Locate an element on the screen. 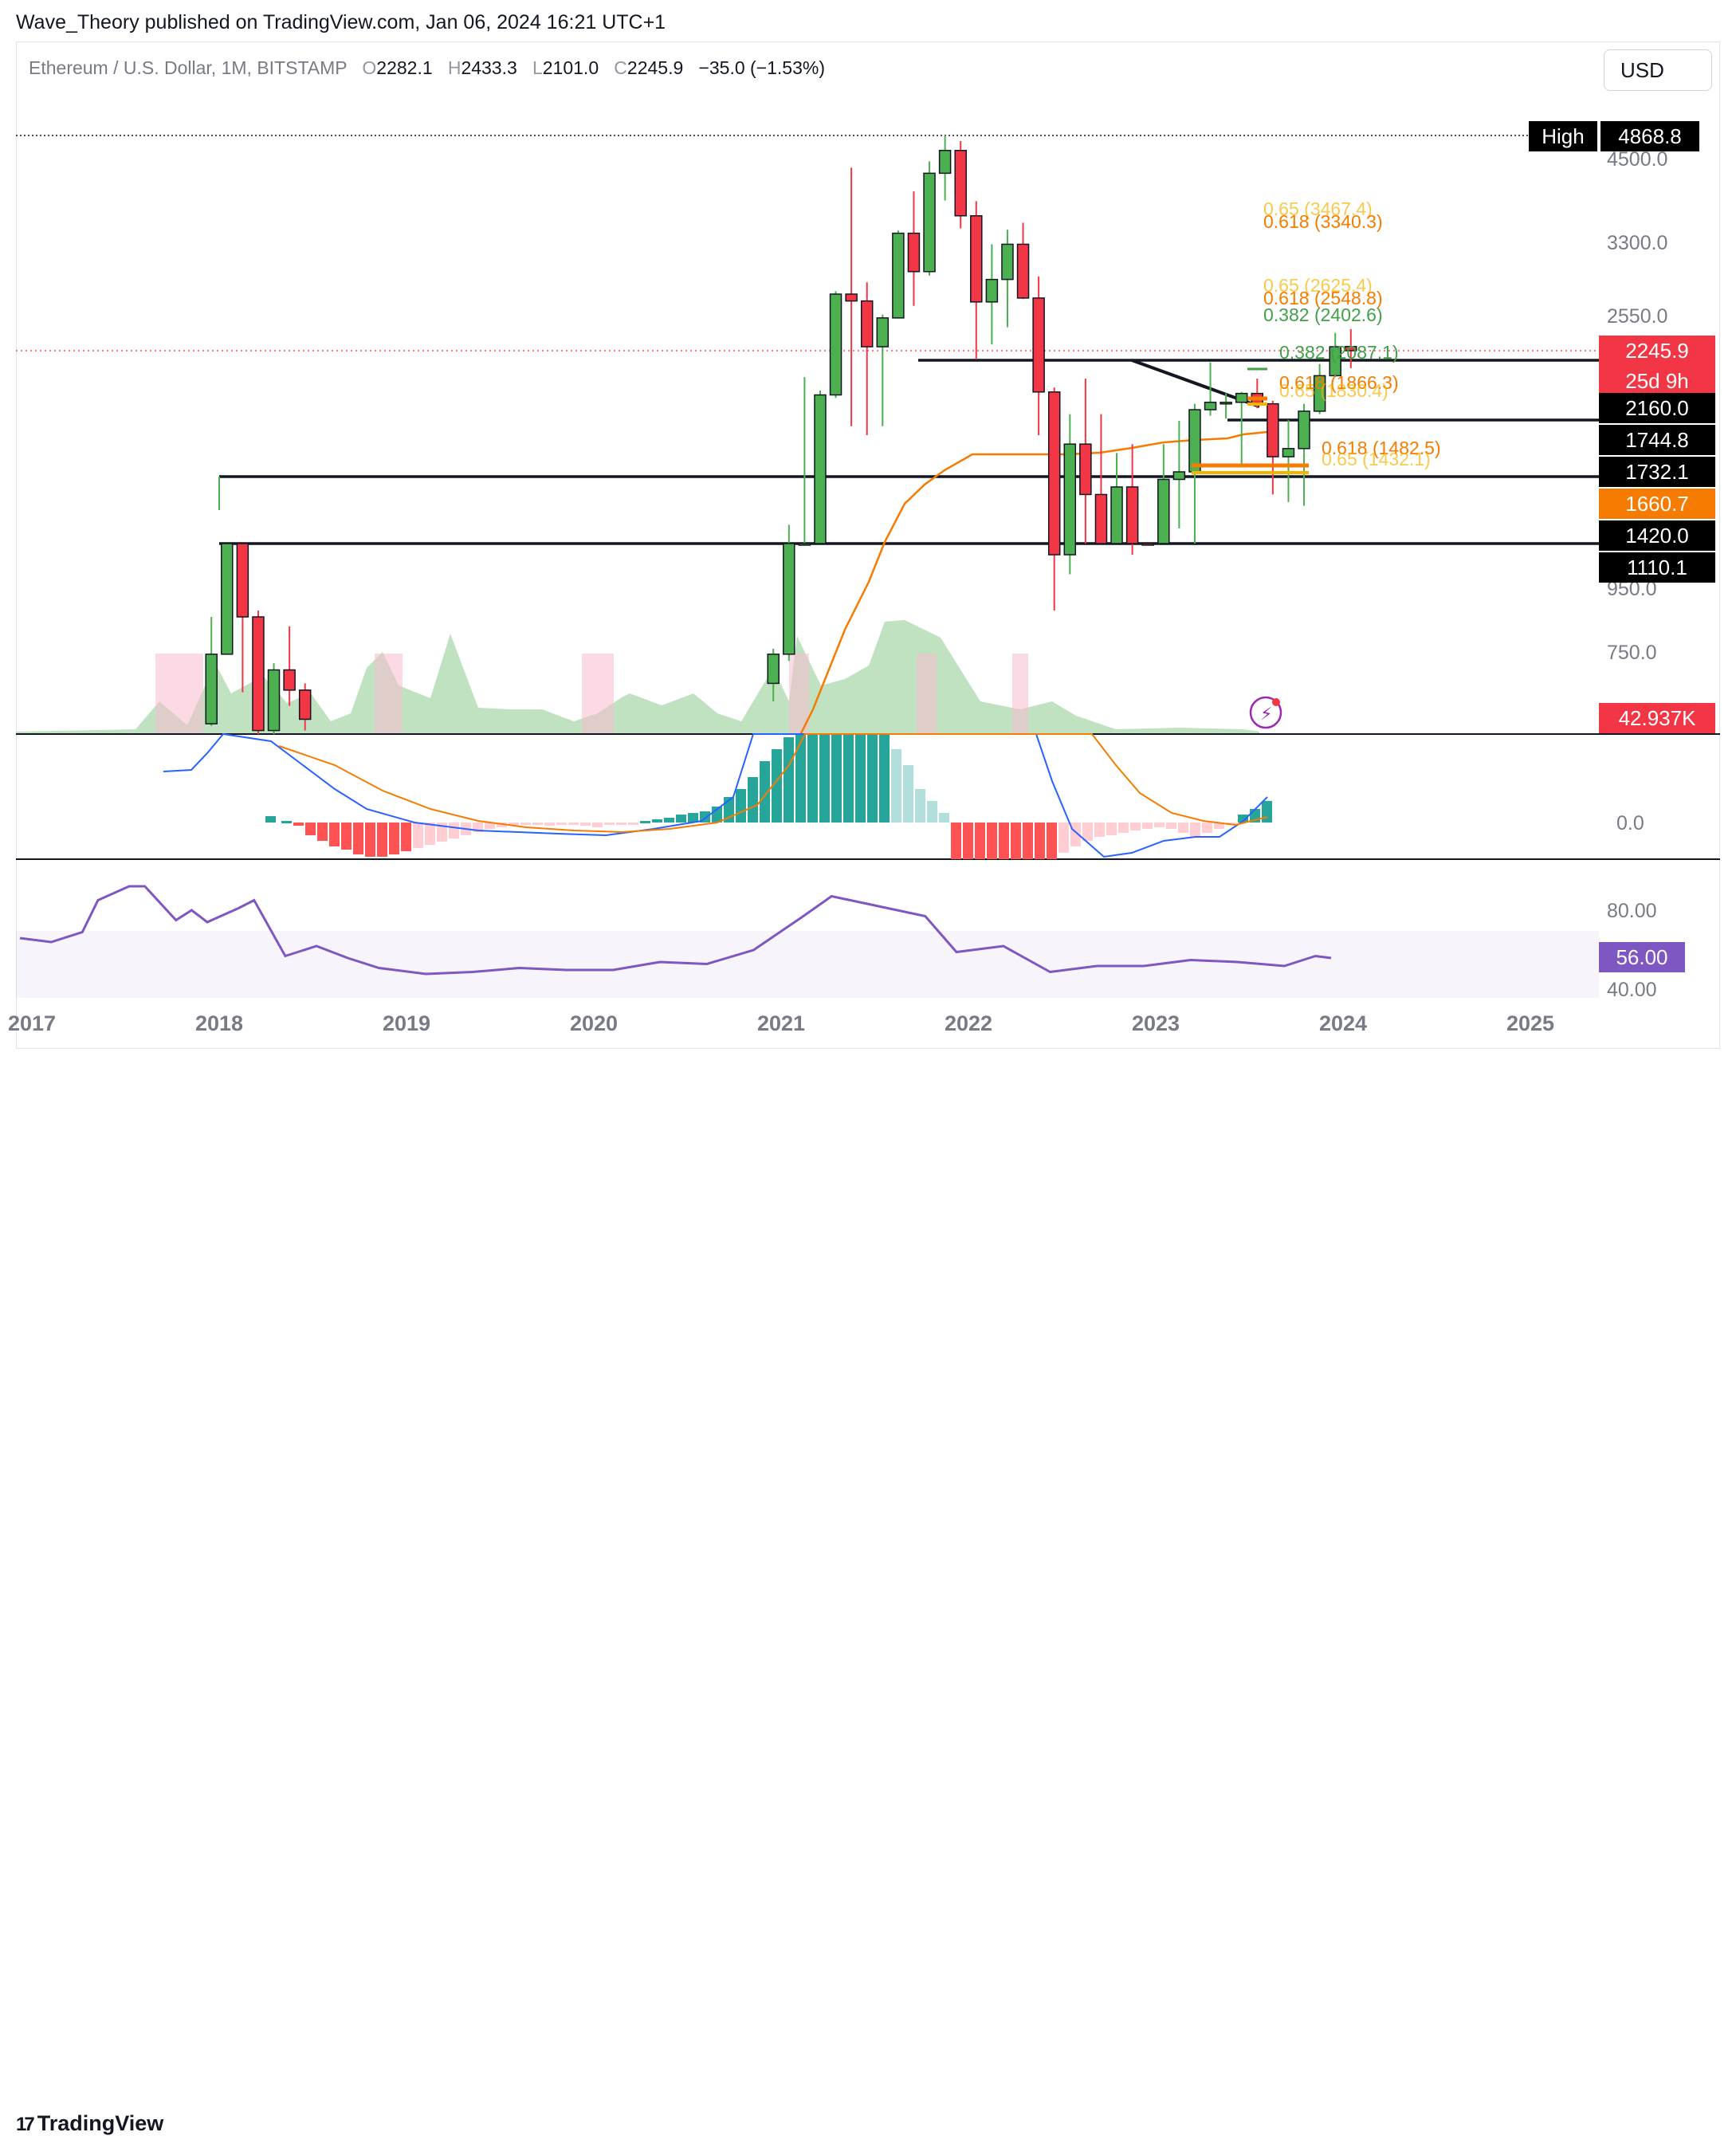  time-tick-label: 2020 is located at coordinates (594, 1023).